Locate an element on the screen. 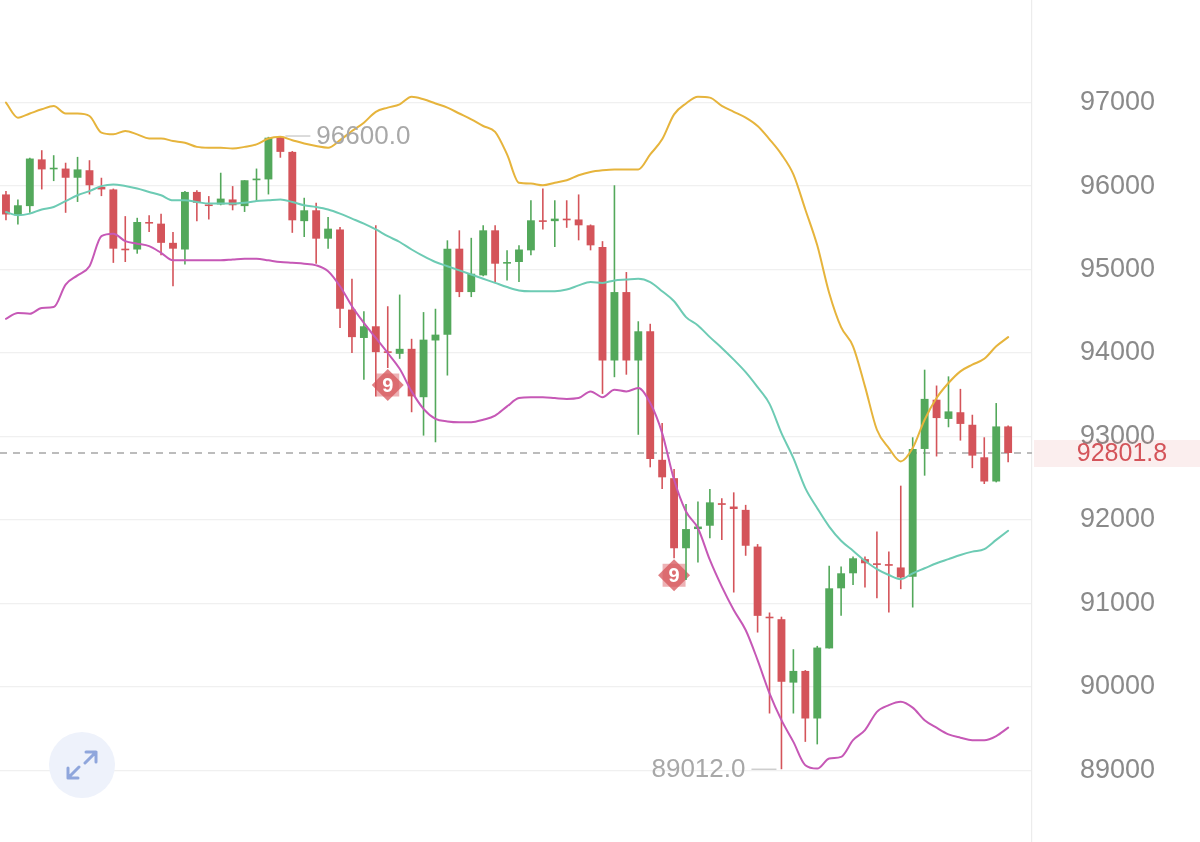 The image size is (1200, 842). y-tick-label: 89000 is located at coordinates (1118, 768).